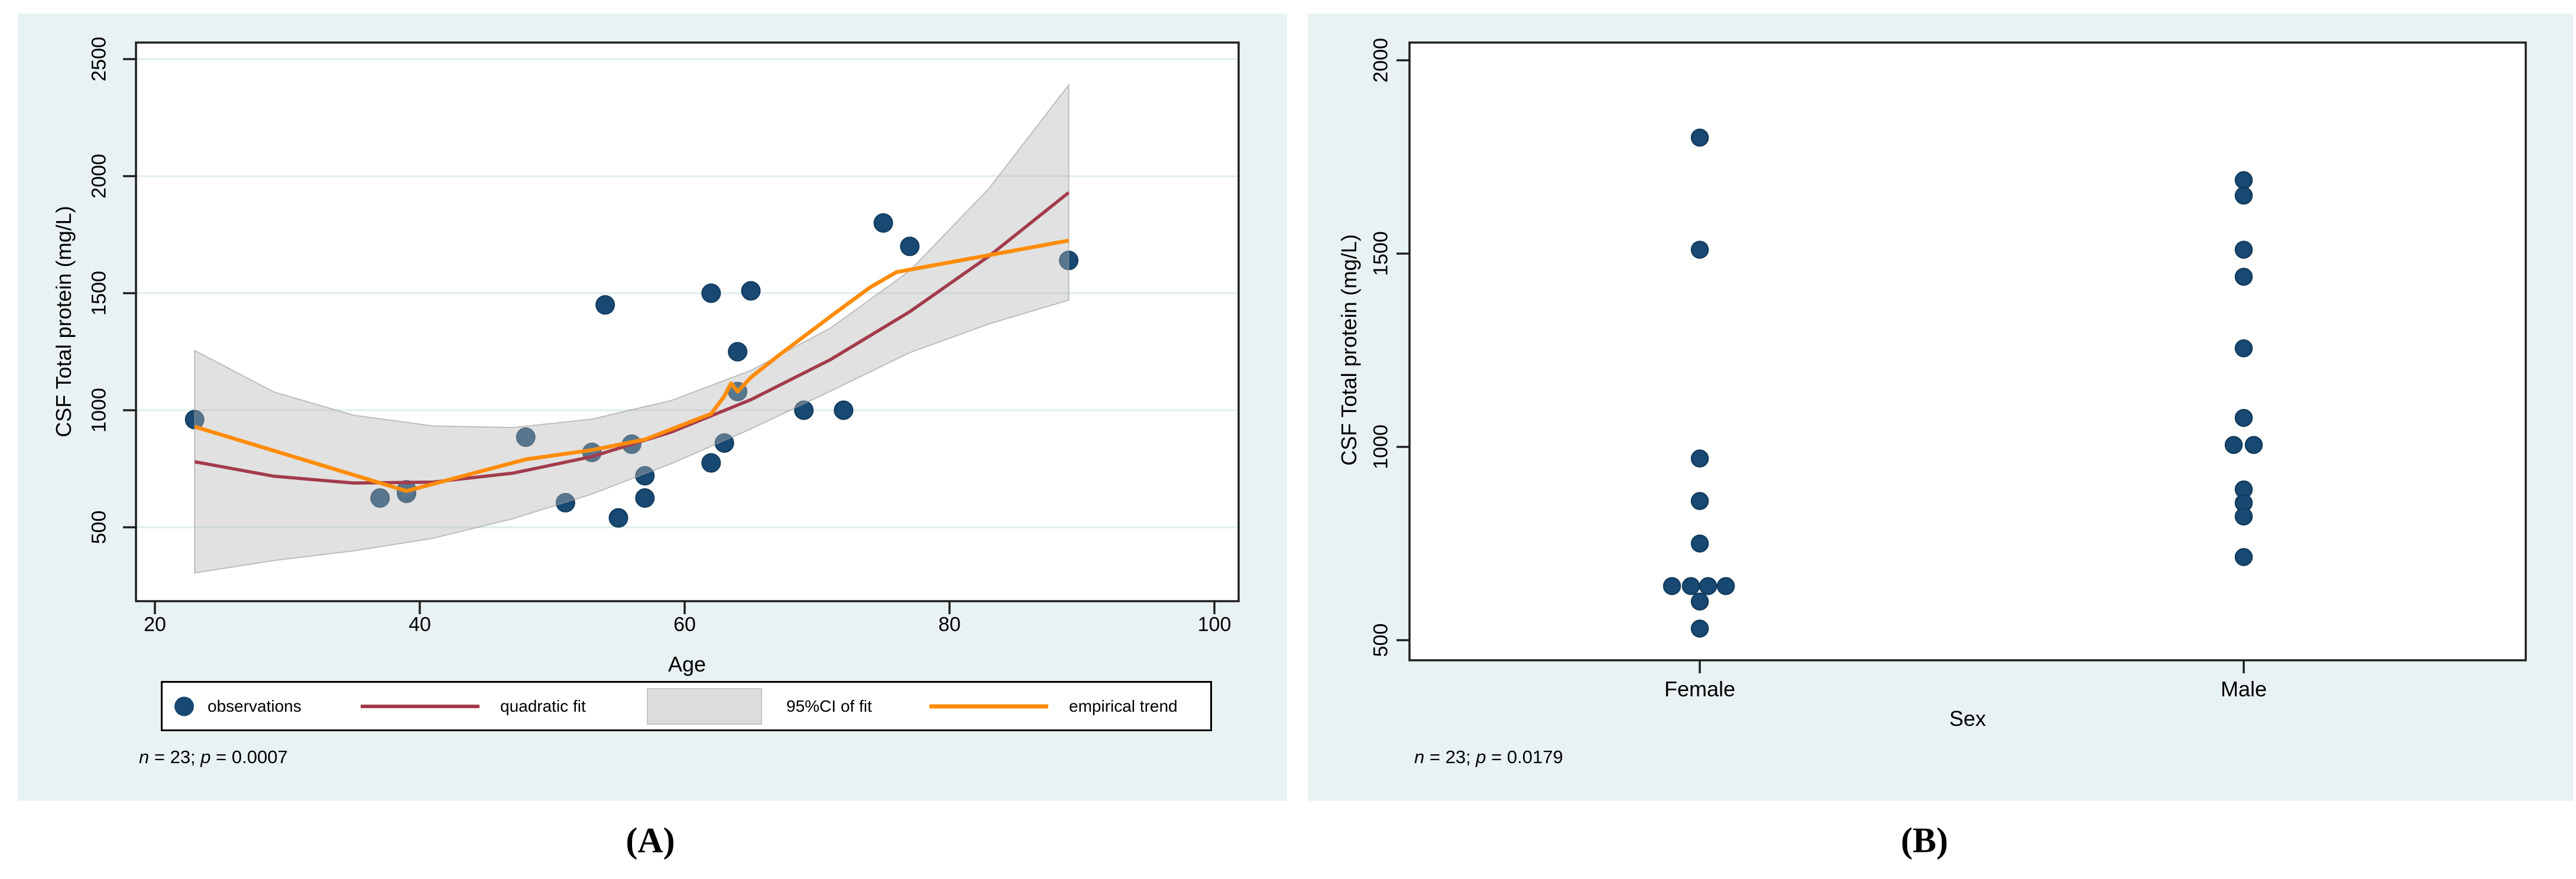 This screenshot has width=2576, height=879. What do you see at coordinates (632, 365) in the screenshot?
I see `empirical-trend-line` at bounding box center [632, 365].